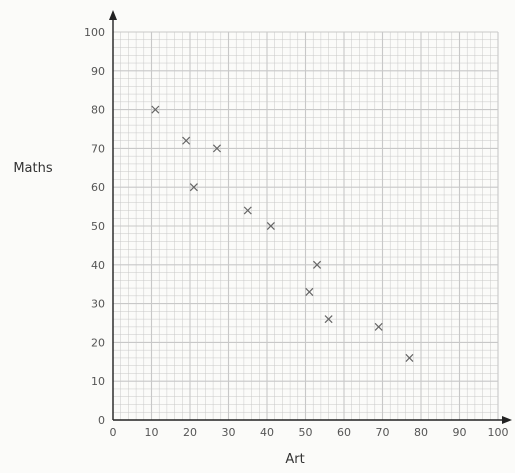  Describe the element at coordinates (33, 168) in the screenshot. I see `y-axis-label: Maths` at that location.